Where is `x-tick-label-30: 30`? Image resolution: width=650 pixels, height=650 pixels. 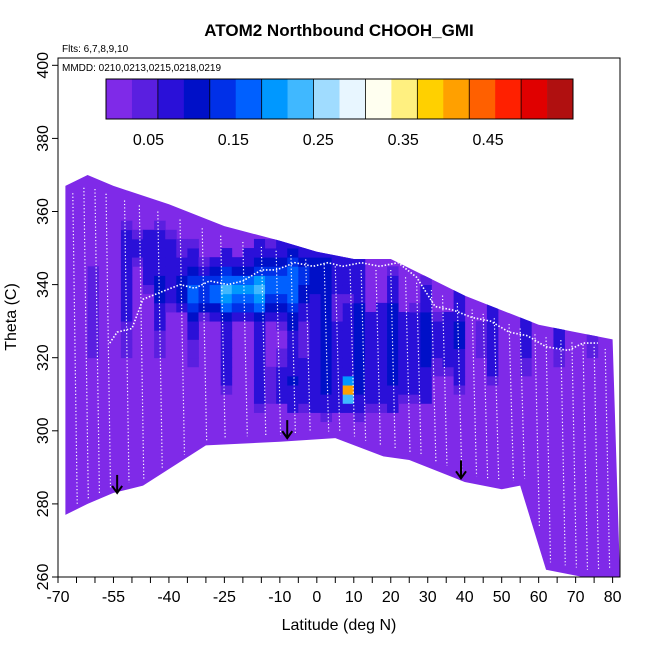
x-tick-label-30: 30 is located at coordinates (428, 597).